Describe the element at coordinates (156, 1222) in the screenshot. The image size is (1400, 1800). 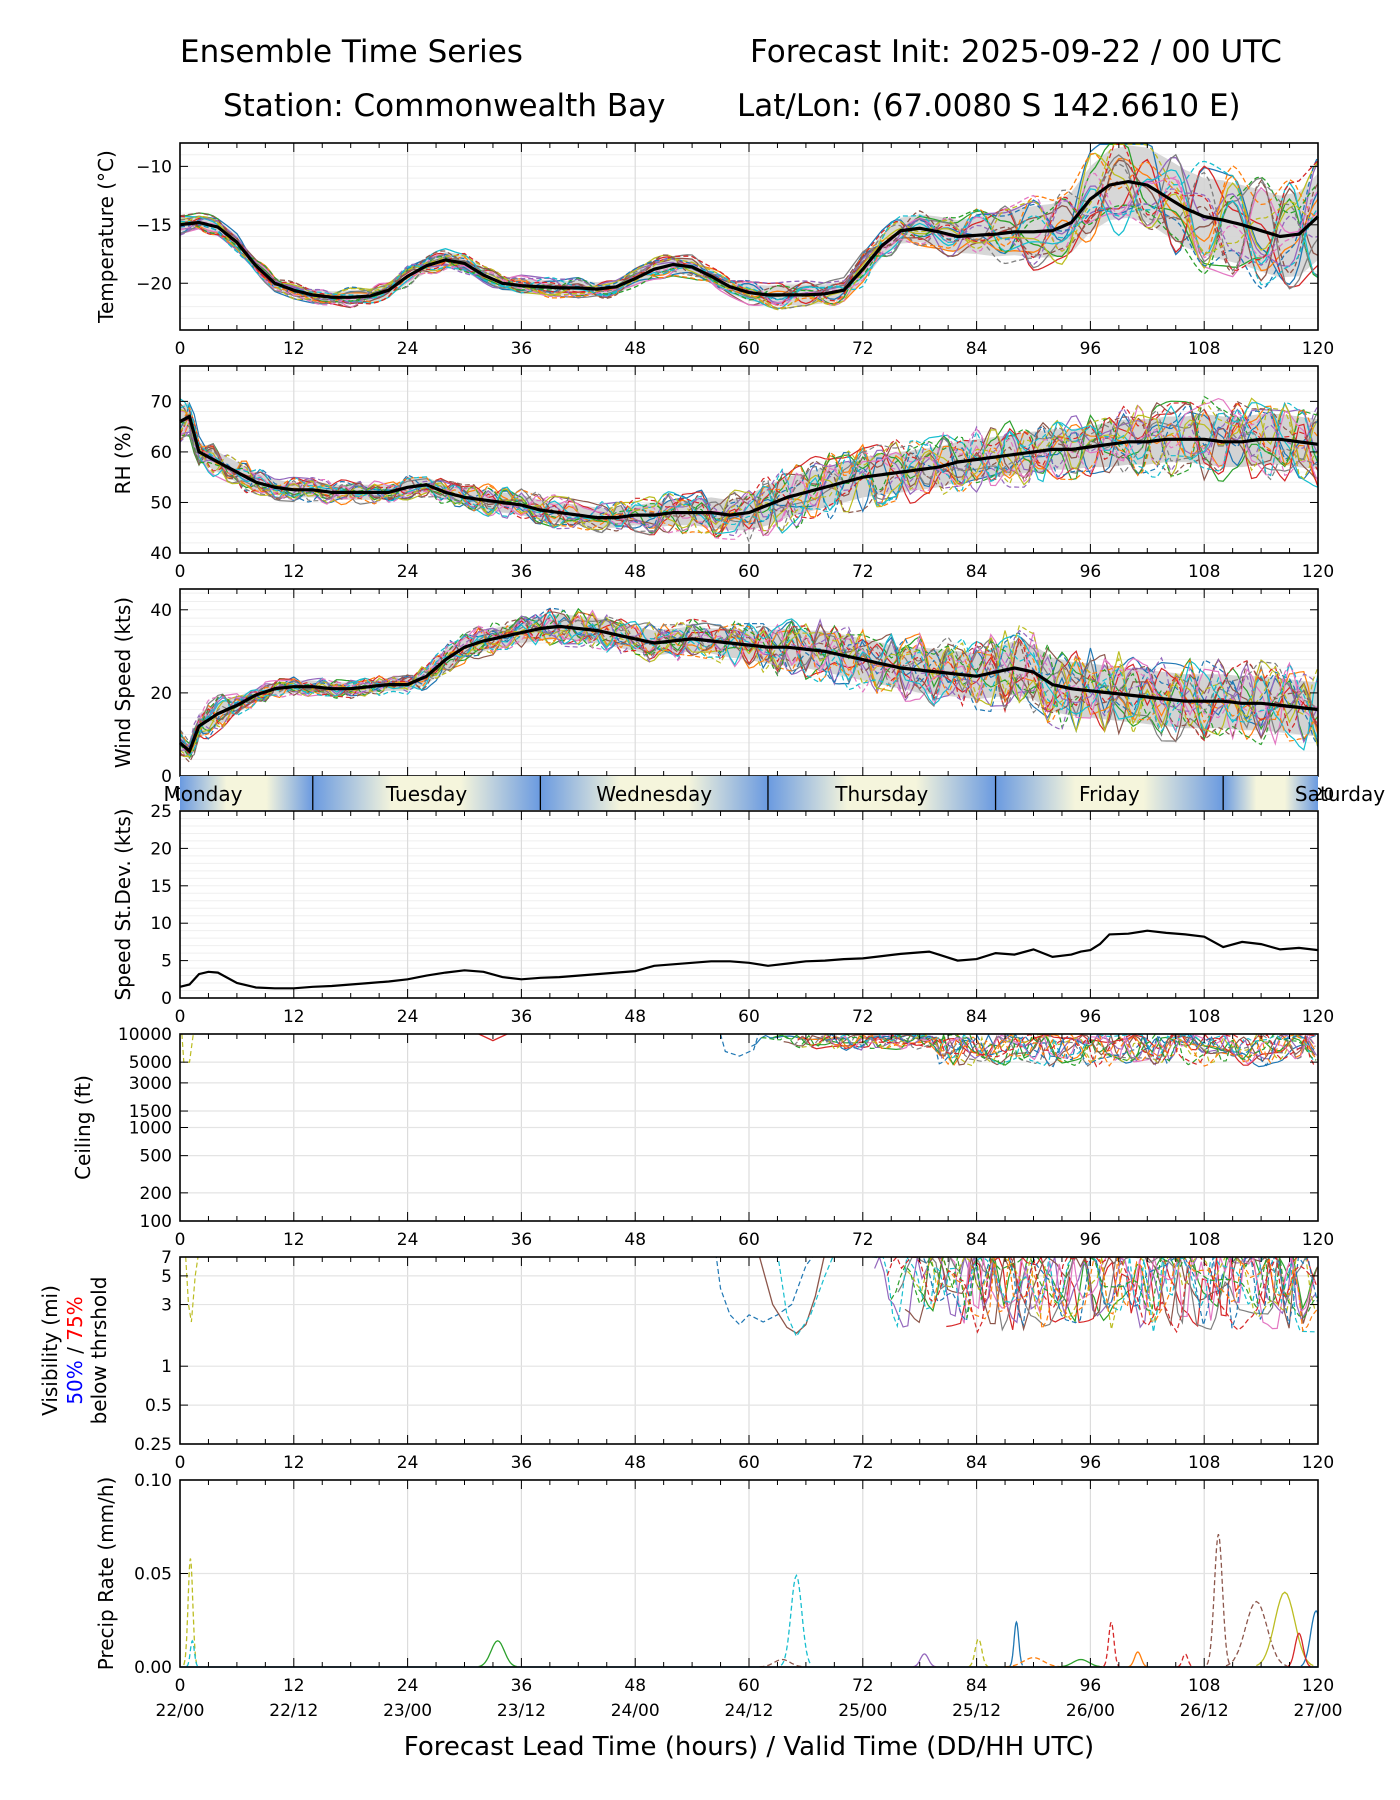
I see `y-tick-label: 100` at that location.